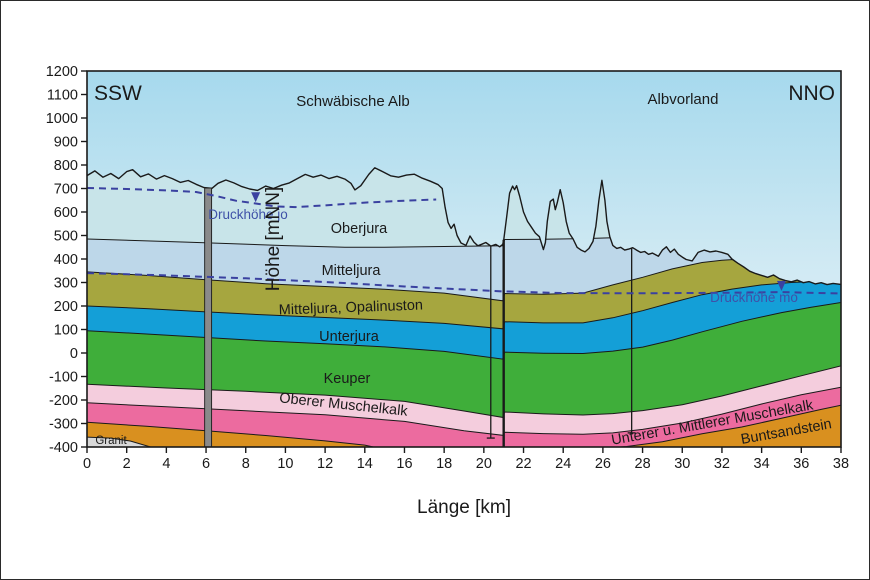  What do you see at coordinates (464, 305) in the screenshot?
I see `boundary-opalinuston-base` at bounding box center [464, 305].